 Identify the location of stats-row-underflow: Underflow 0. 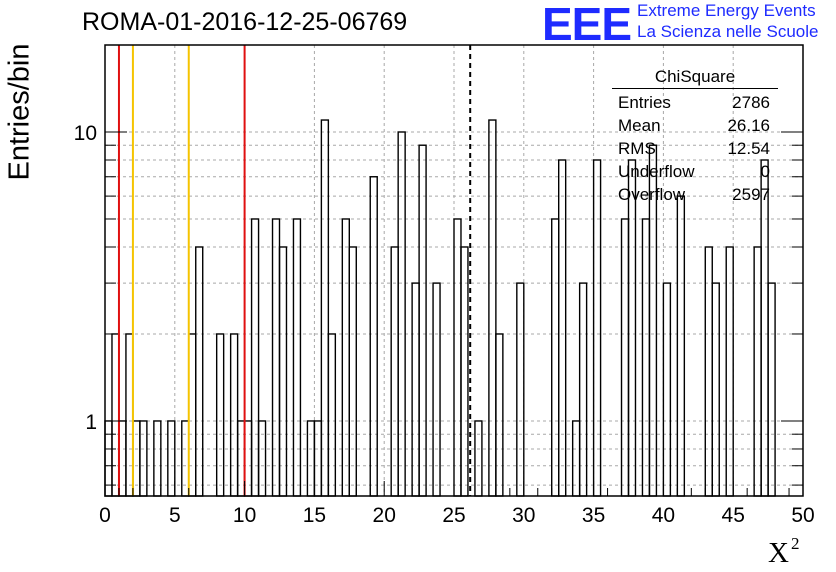
(695, 171).